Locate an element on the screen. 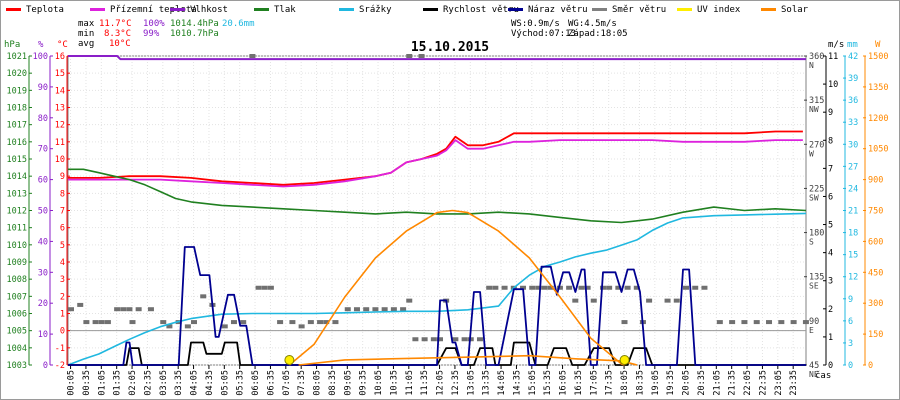  stat-min-temp: 8.3°C is located at coordinates (117, 34).